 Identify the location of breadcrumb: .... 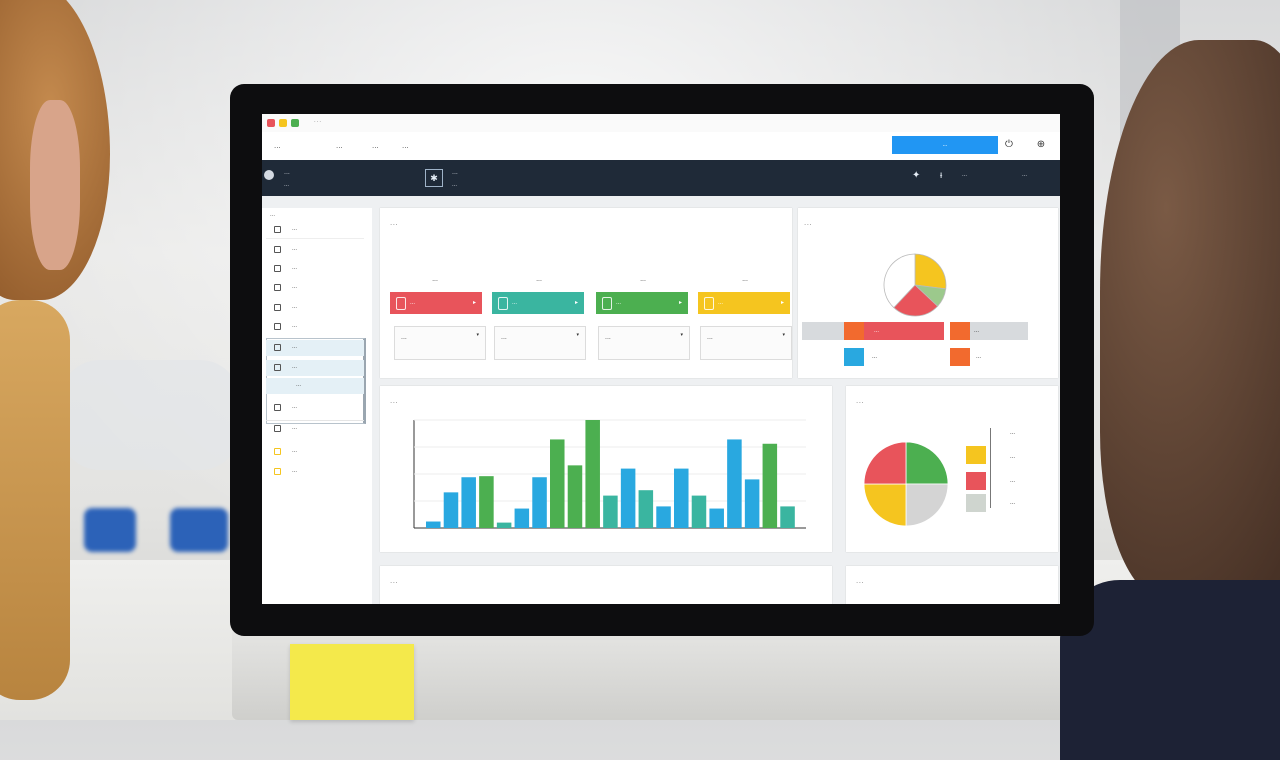
(455, 185).